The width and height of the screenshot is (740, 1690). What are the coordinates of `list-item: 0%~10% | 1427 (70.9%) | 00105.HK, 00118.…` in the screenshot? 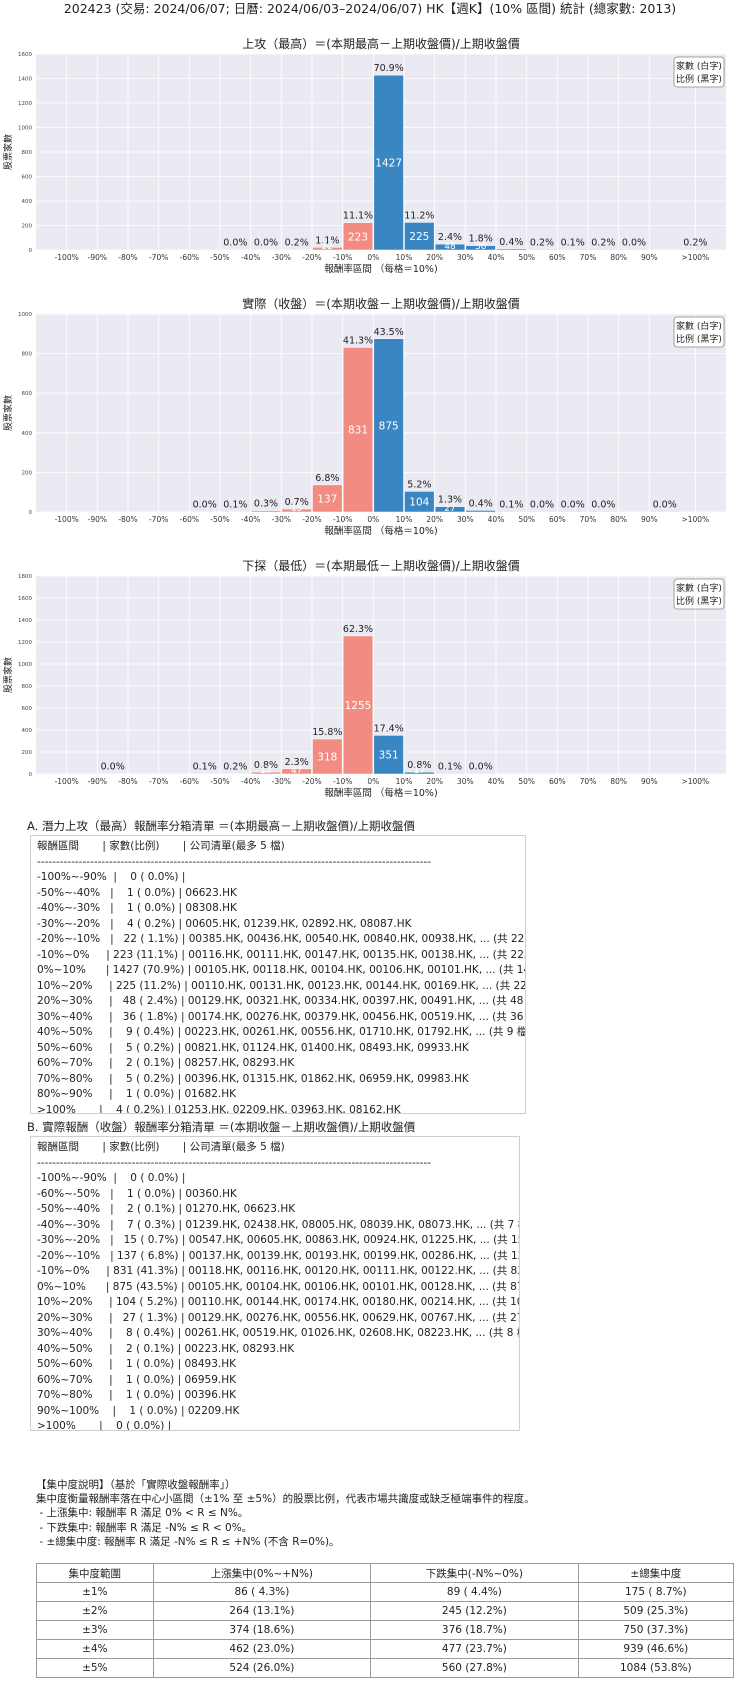 It's located at (281, 970).